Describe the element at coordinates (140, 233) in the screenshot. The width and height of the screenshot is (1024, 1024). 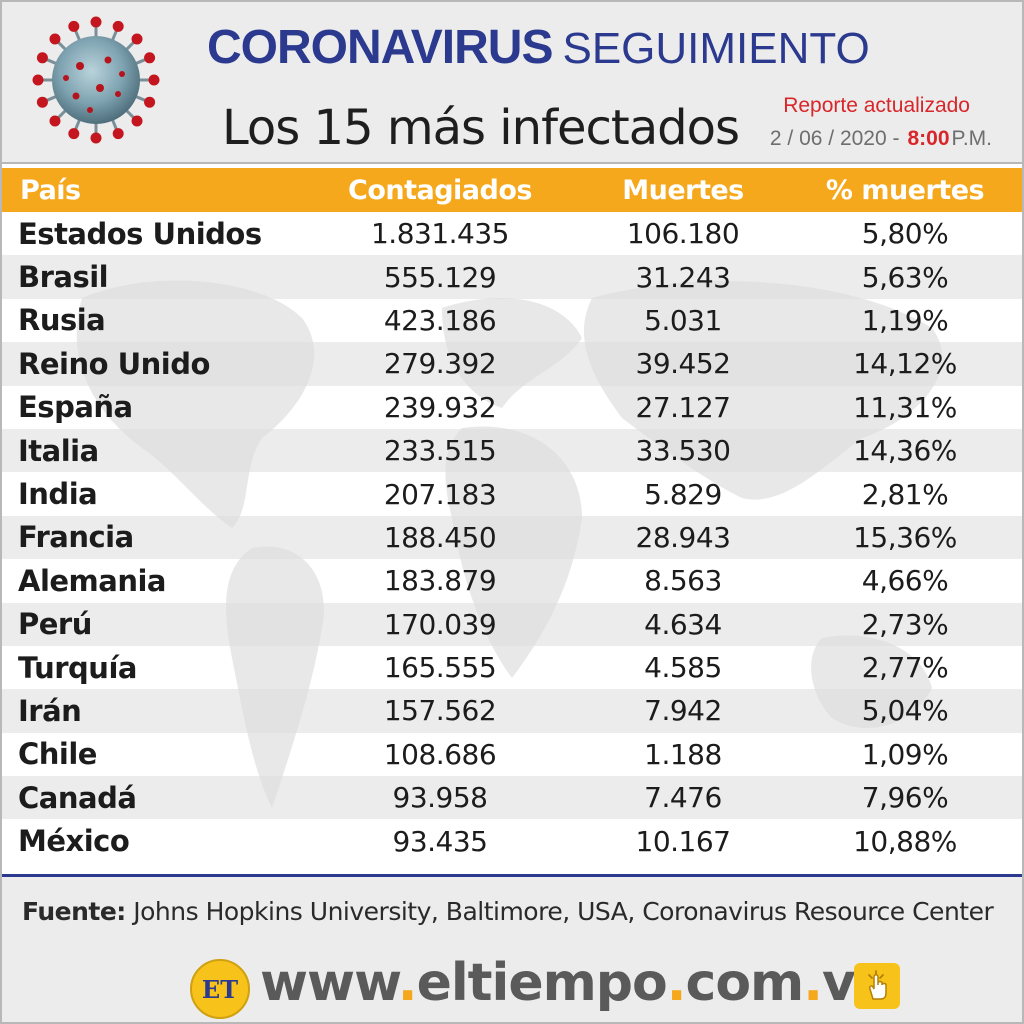
I see `country-cell: Estados Unidos` at that location.